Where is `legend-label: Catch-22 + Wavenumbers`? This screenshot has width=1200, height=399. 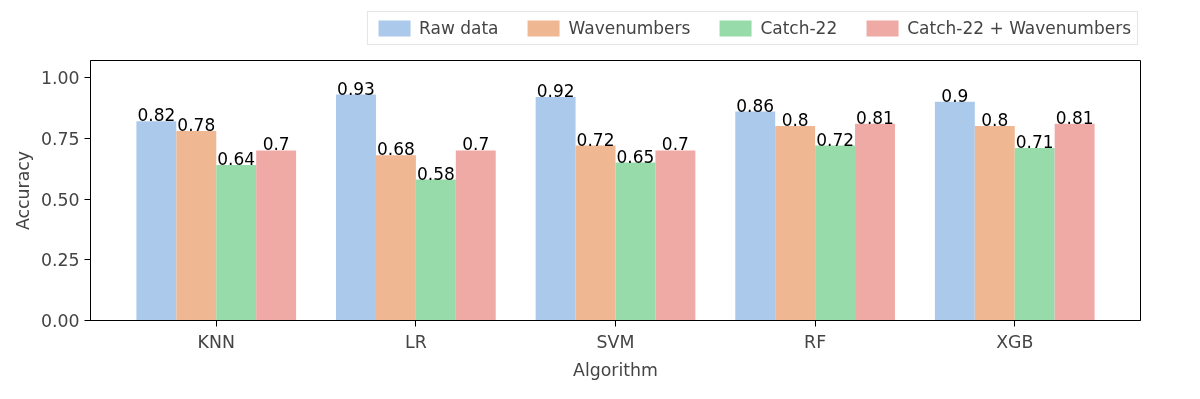 legend-label: Catch-22 + Wavenumbers is located at coordinates (1019, 28).